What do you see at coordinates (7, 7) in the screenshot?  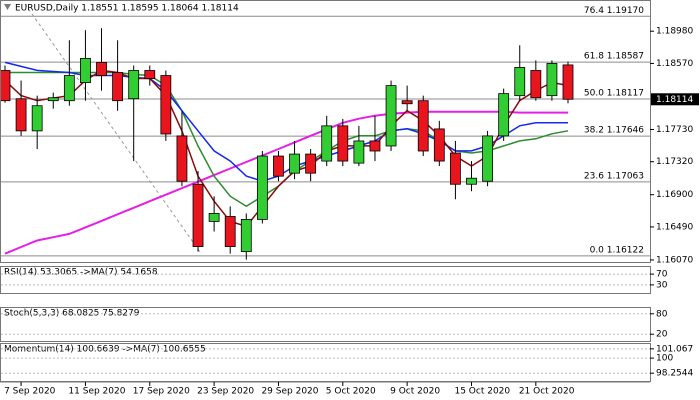 I see `title-icon` at bounding box center [7, 7].